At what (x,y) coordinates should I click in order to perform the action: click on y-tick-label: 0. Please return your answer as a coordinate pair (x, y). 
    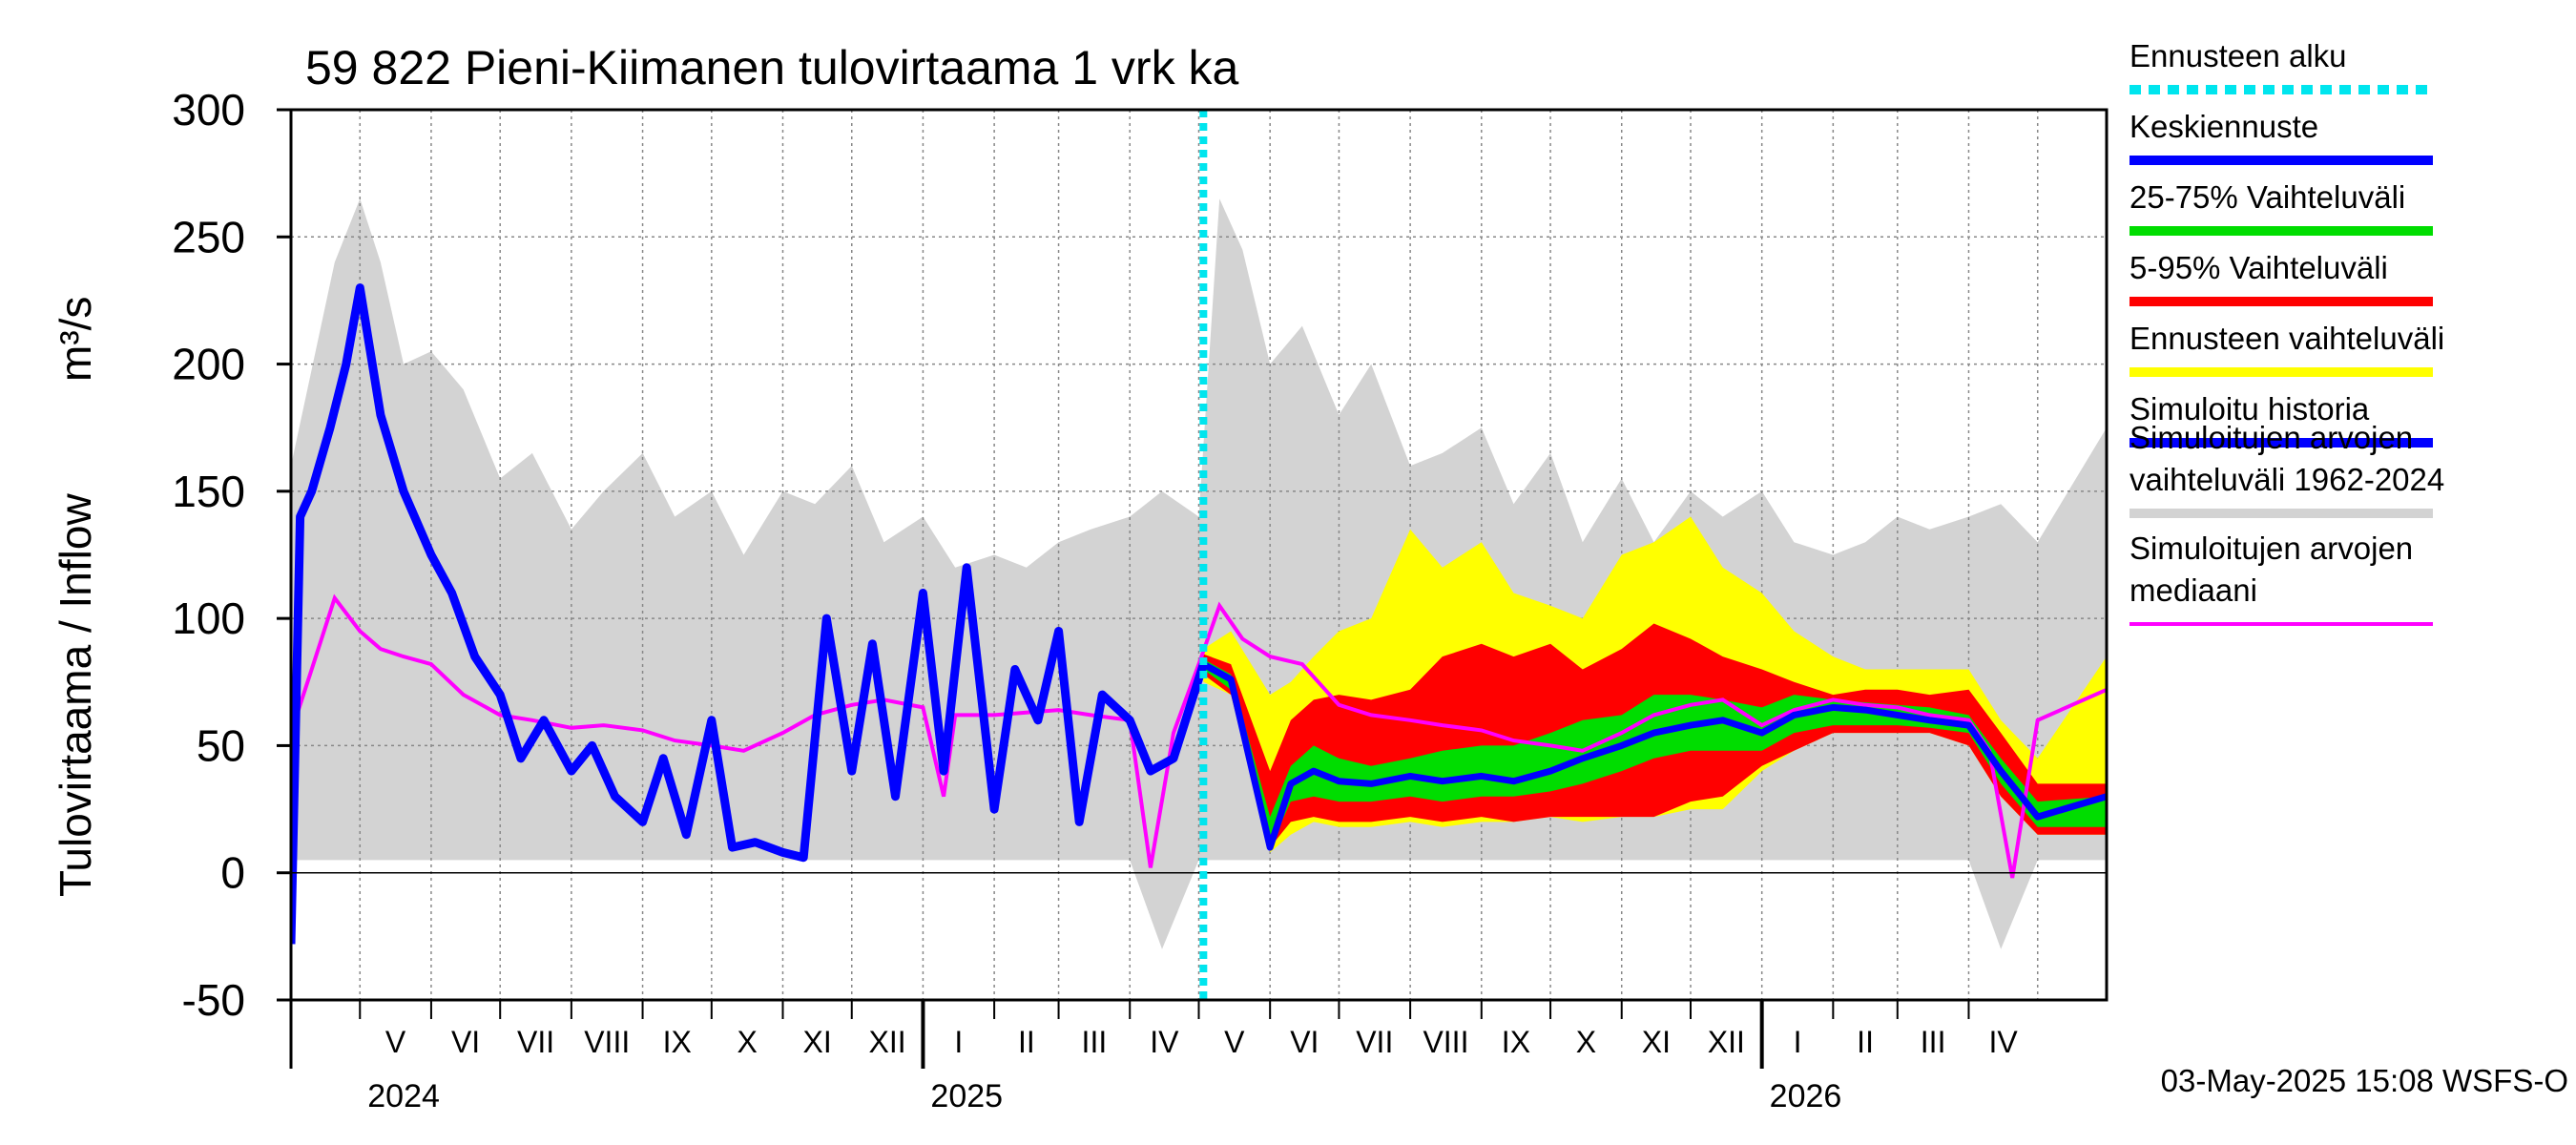
    Looking at the image, I should click on (232, 873).